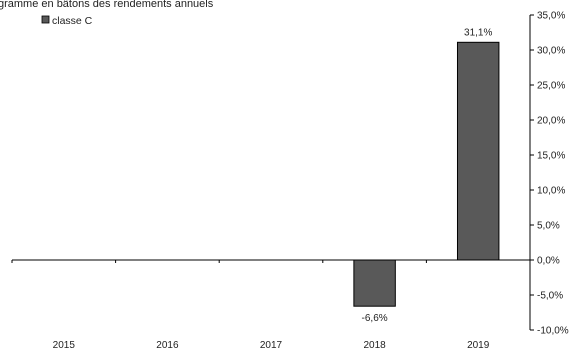 This screenshot has width=581, height=349. What do you see at coordinates (478, 344) in the screenshot?
I see `x-category-label: 2019` at bounding box center [478, 344].